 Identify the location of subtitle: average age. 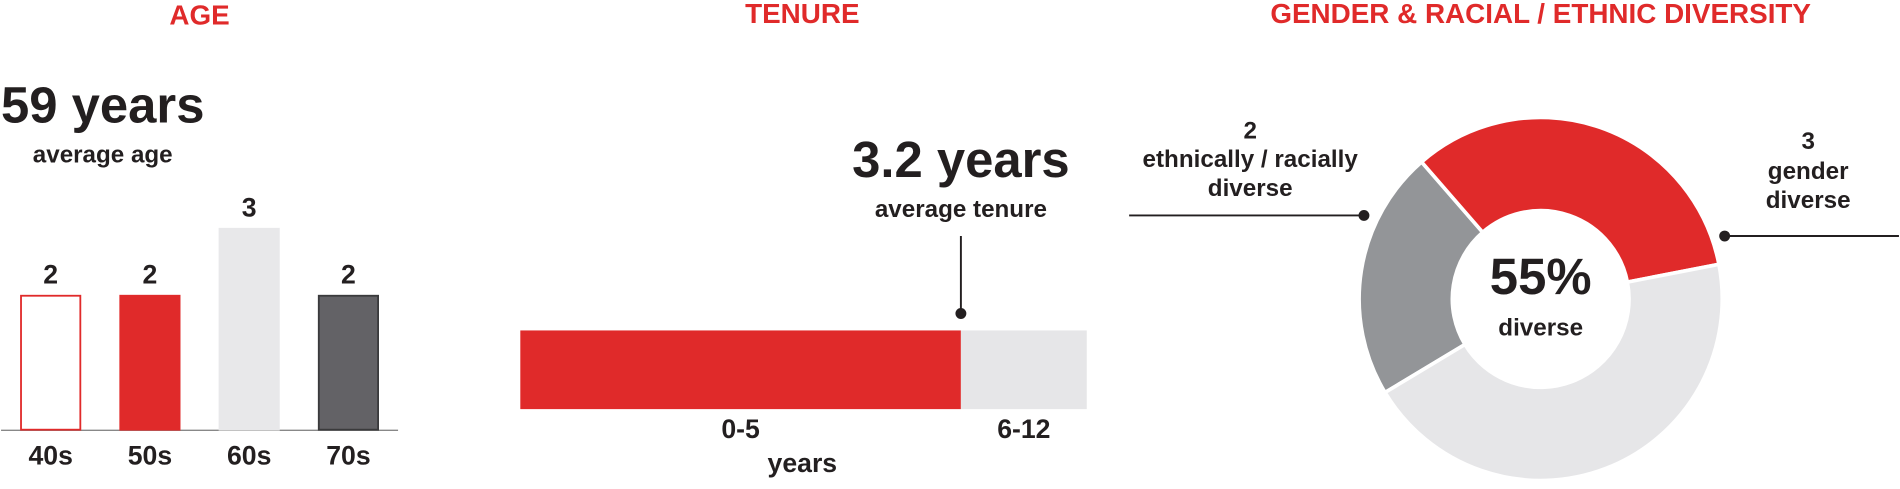
(103, 155).